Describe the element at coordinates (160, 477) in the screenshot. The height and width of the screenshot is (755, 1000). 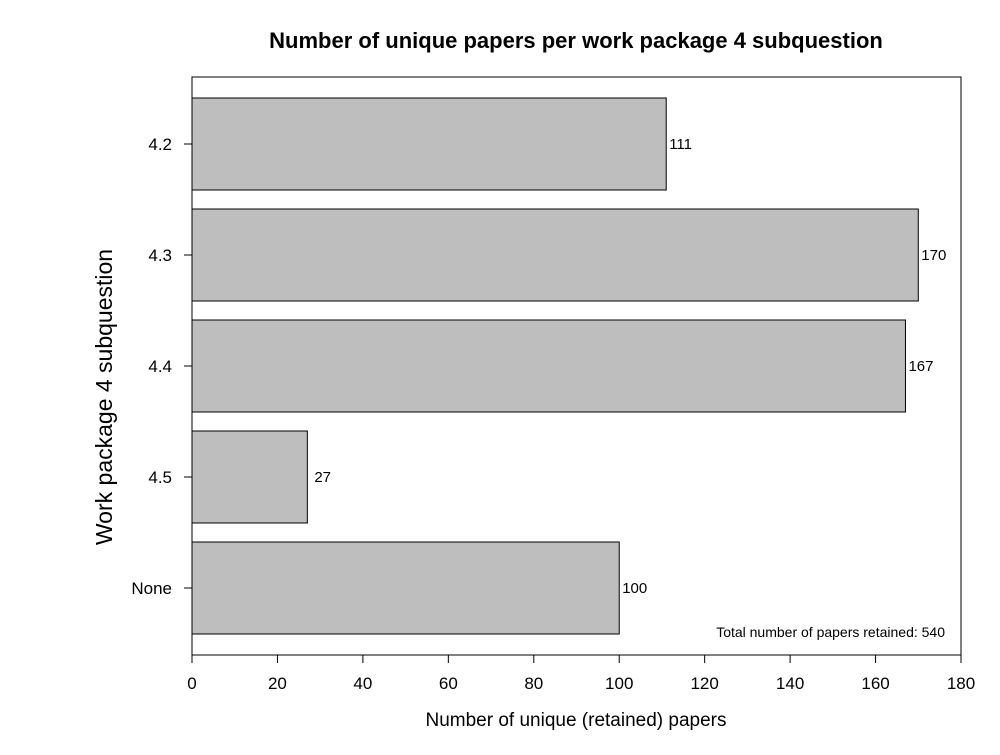
I see `y-tick-label-4-5: 4.5` at that location.